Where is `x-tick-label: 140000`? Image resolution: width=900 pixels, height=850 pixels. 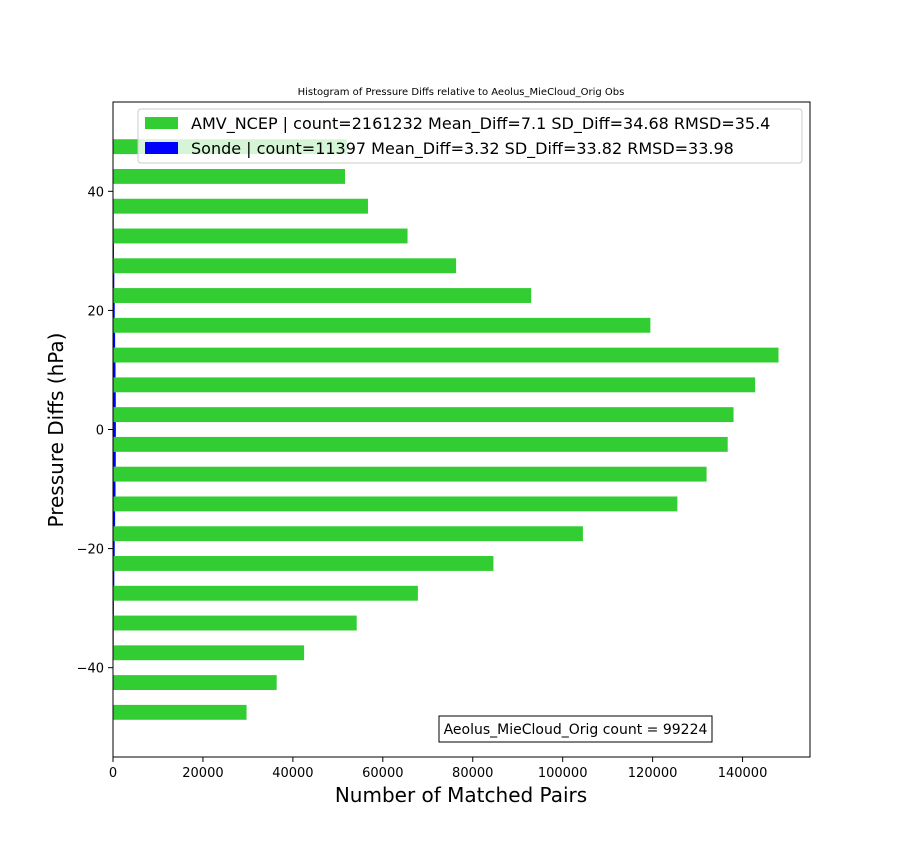 x-tick-label: 140000 is located at coordinates (743, 773).